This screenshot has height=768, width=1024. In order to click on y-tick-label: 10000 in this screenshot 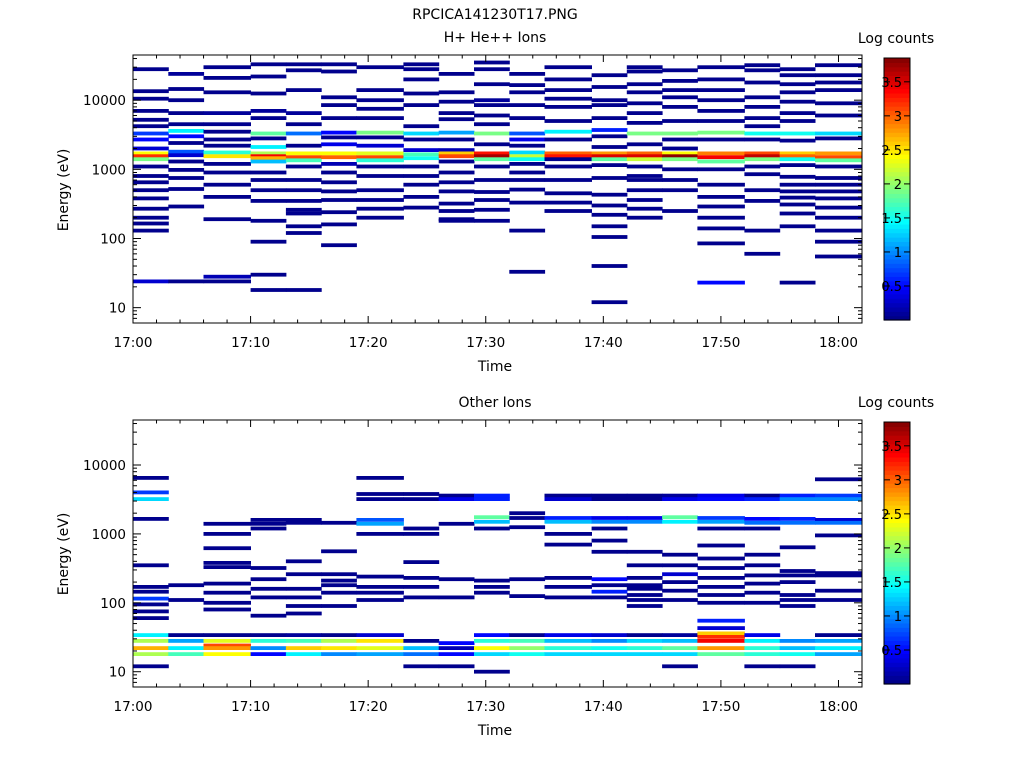, I will do `click(104, 466)`.